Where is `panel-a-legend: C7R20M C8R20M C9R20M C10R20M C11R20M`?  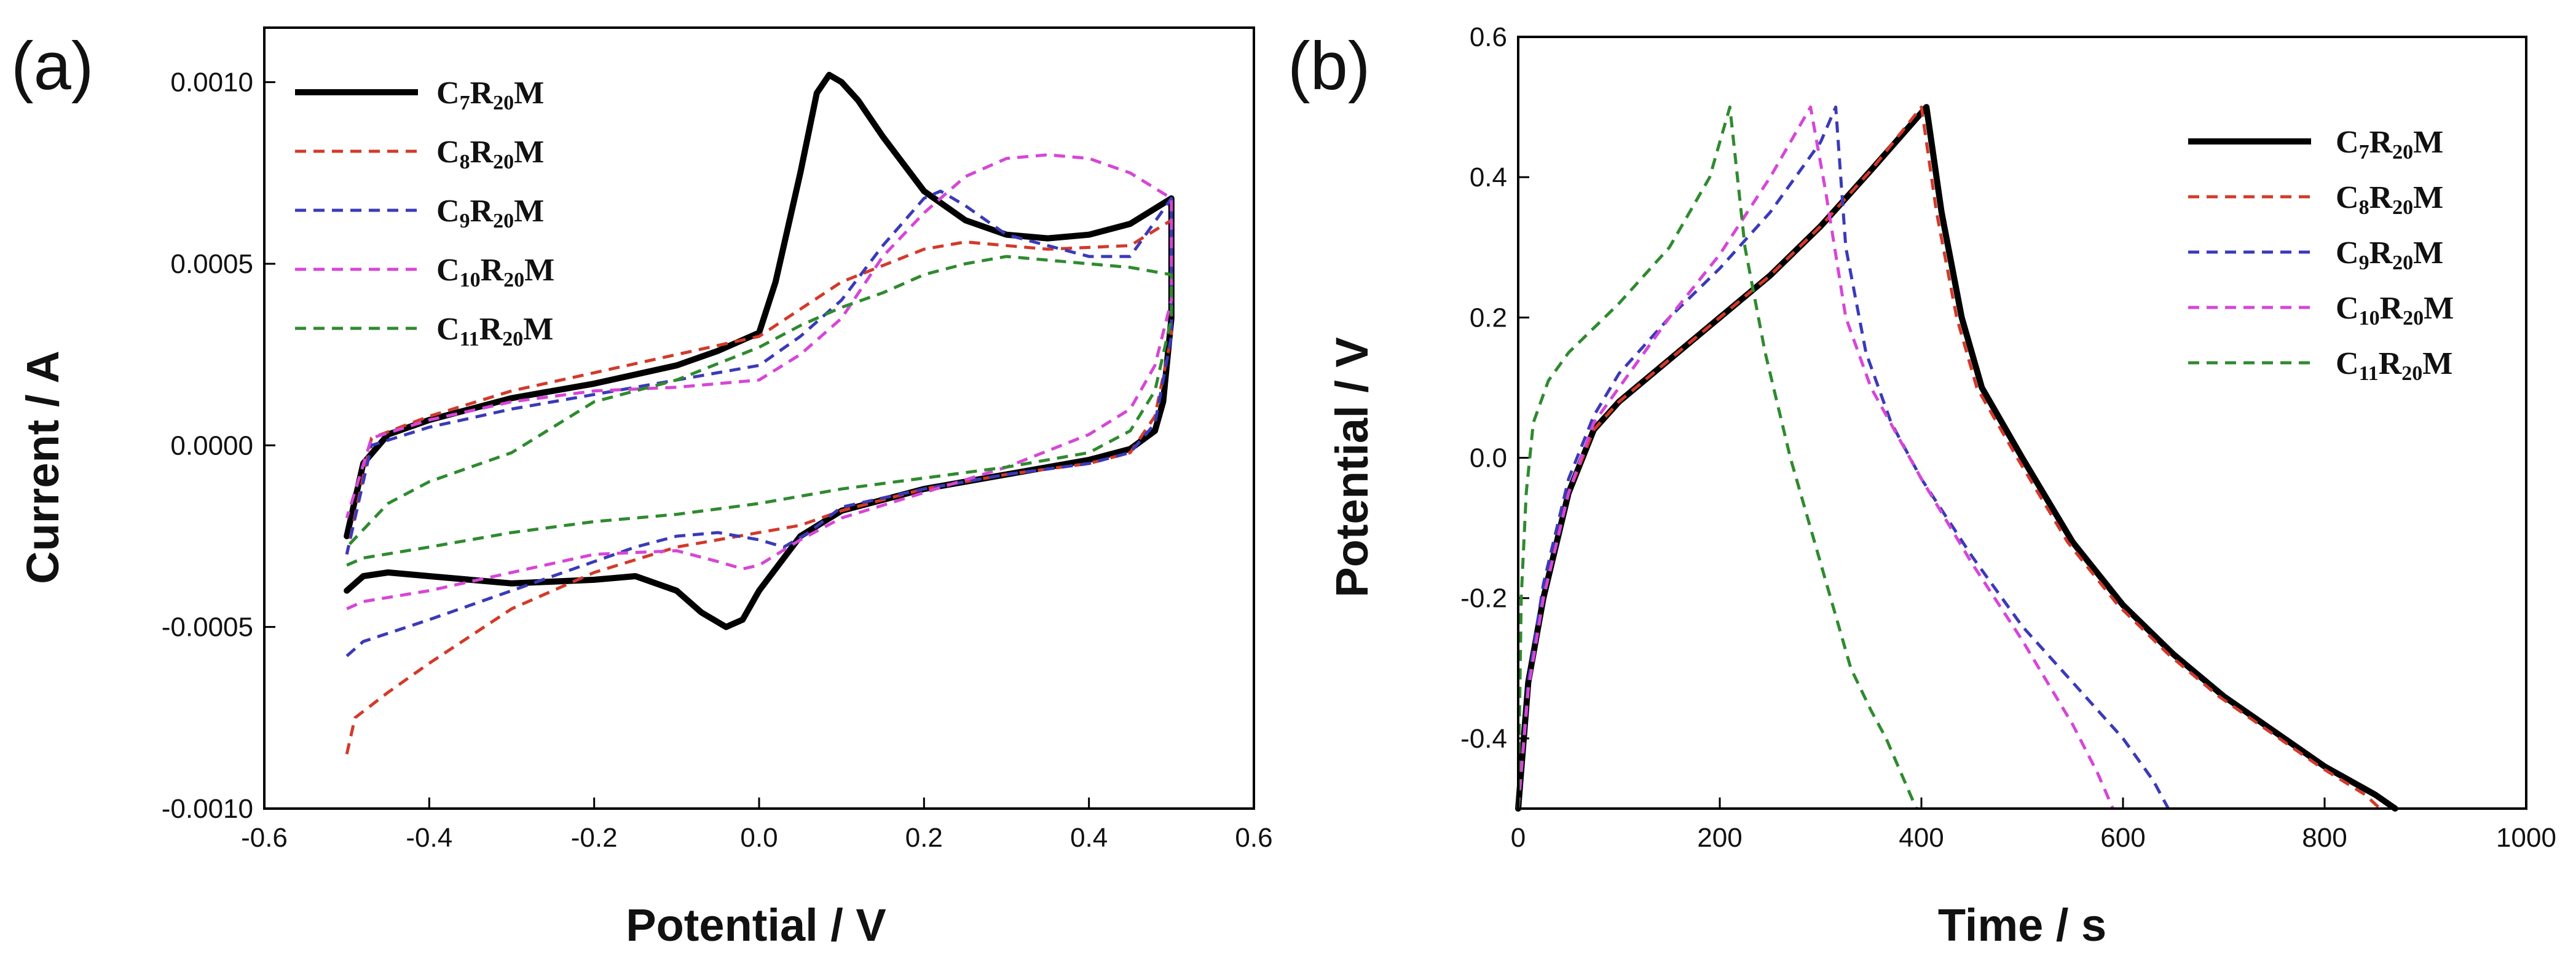 panel-a-legend: C7R20M C8R20M C9R20M C10R20M C11R20M is located at coordinates (425, 213).